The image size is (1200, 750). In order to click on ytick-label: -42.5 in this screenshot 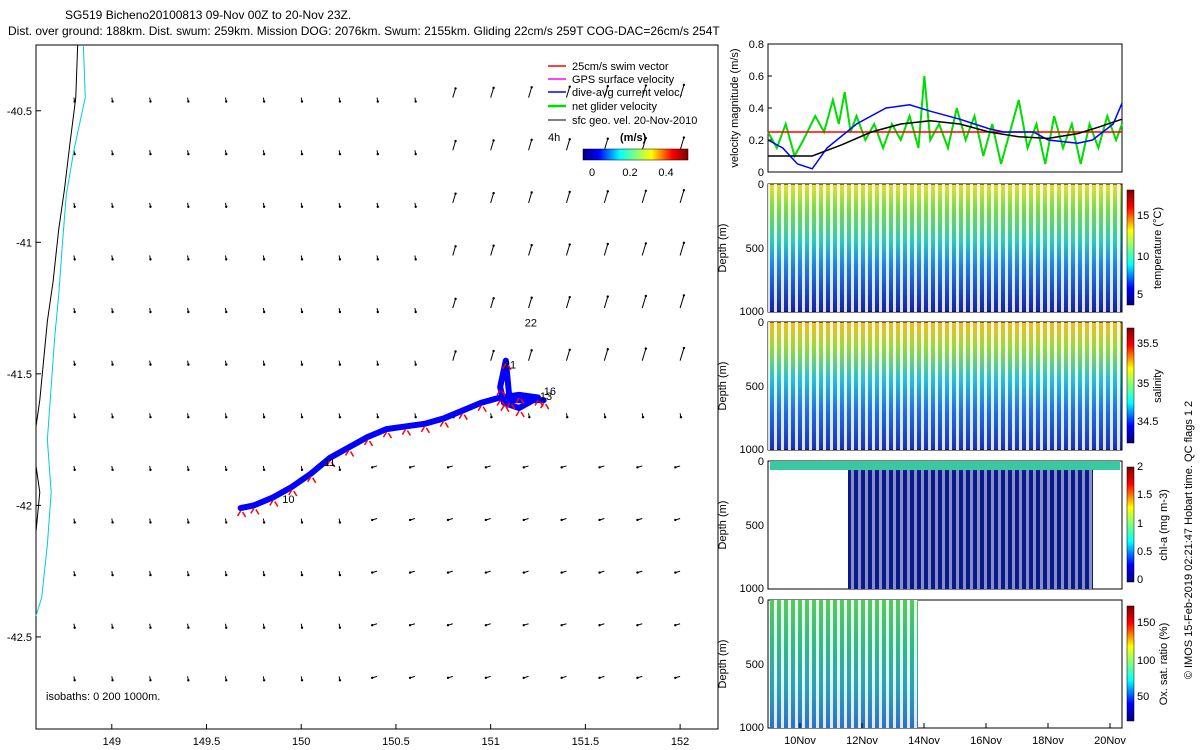, I will do `click(19, 638)`.